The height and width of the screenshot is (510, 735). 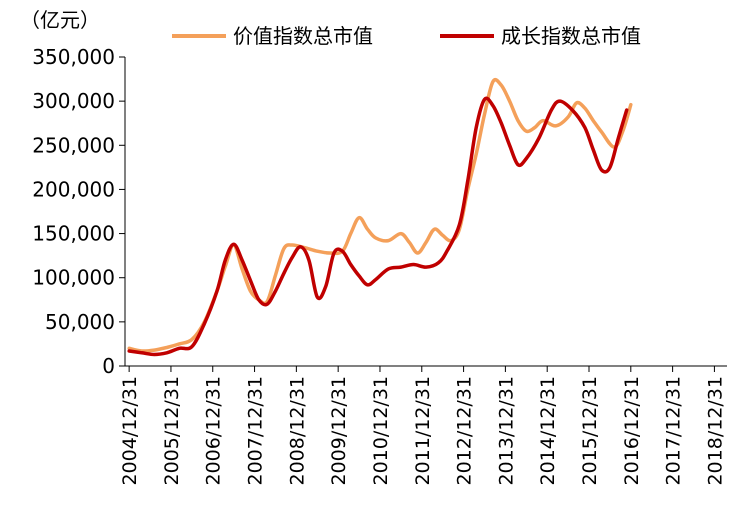 I want to click on x-tick-label: 2018/12/31, so click(x=715, y=431).